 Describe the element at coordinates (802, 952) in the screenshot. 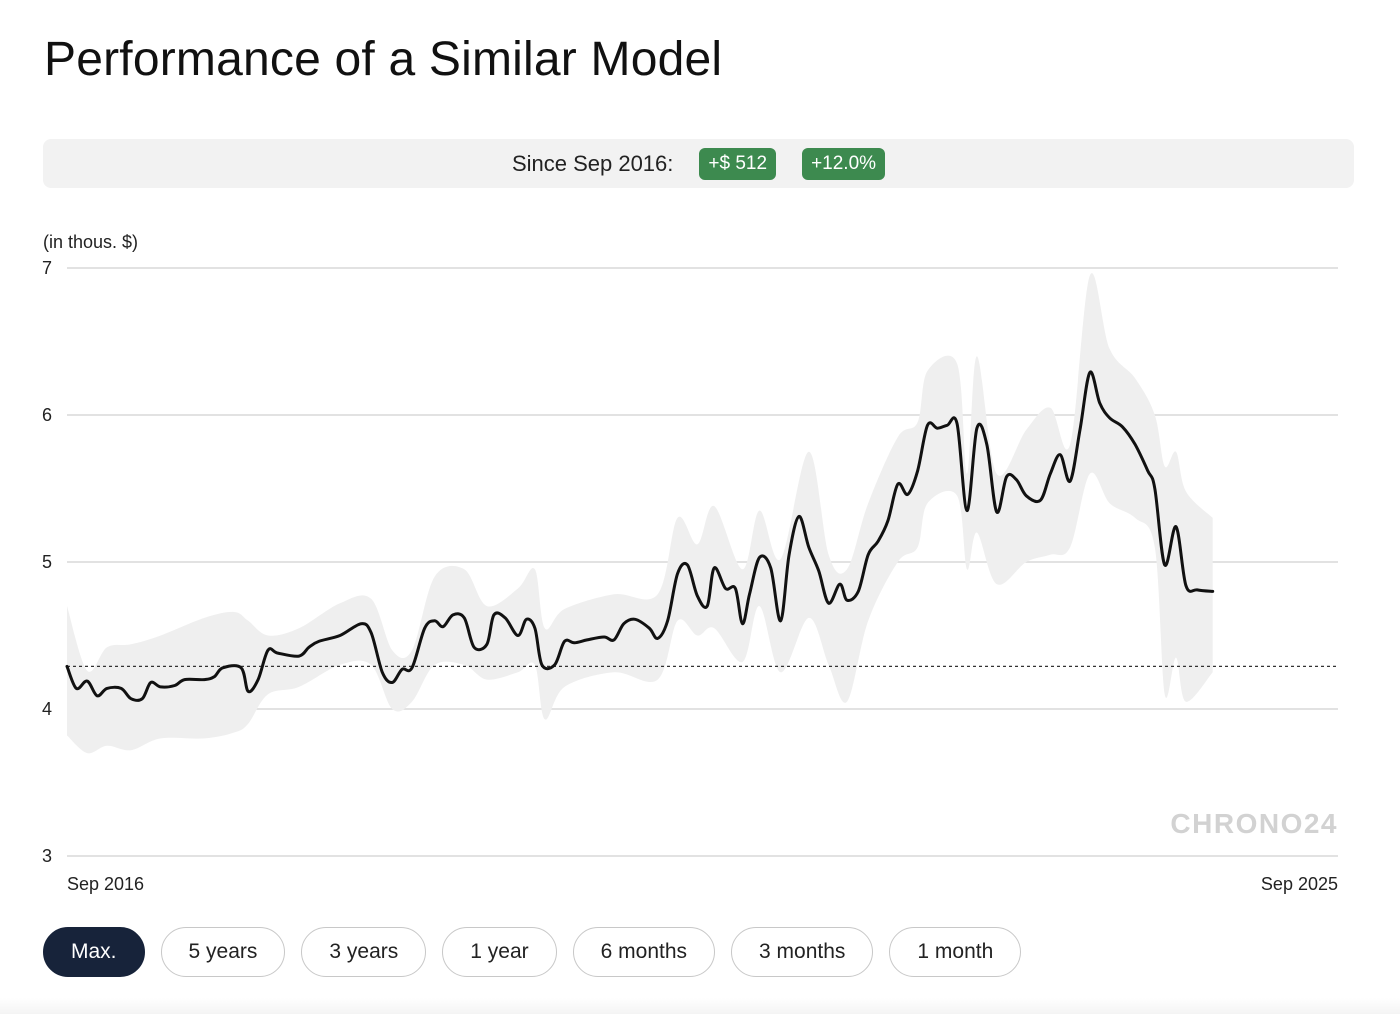

I see `range-button-3-months: 3 months` at that location.